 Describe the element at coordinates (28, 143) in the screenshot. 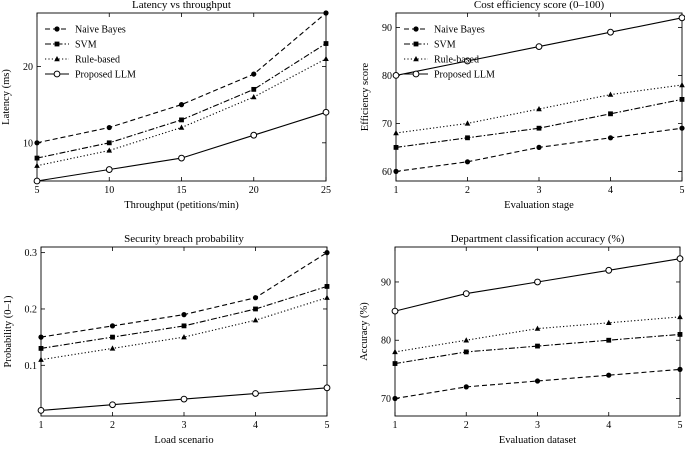

I see `y-tick-label: 10` at that location.